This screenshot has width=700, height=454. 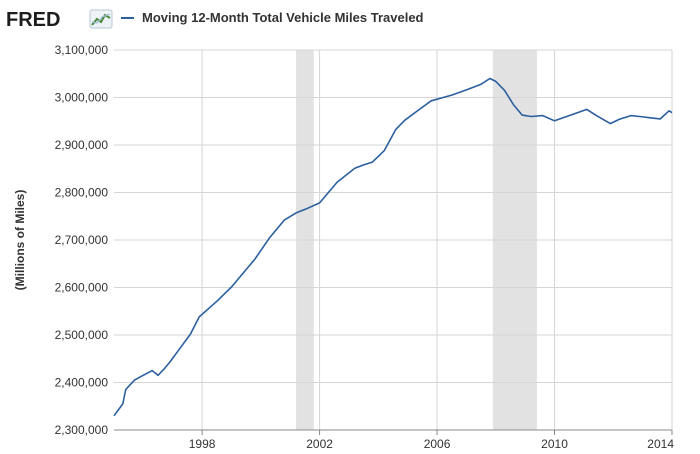 What do you see at coordinates (437, 444) in the screenshot?
I see `x-tick-label: 2006` at bounding box center [437, 444].